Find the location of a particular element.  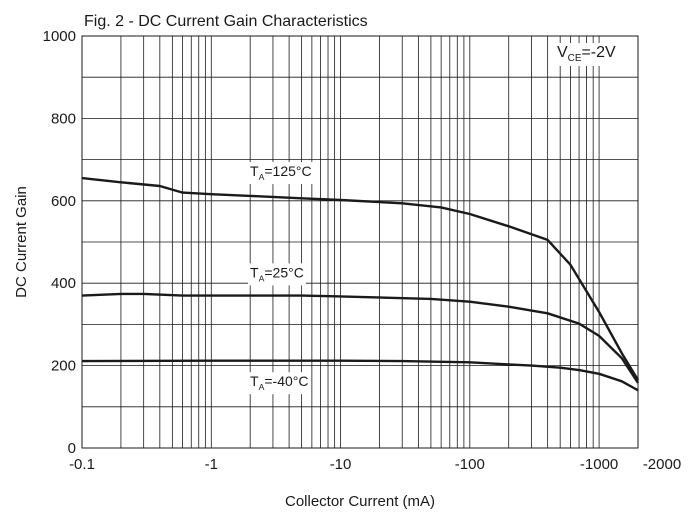

vce-label: VCE=-2V is located at coordinates (587, 54).